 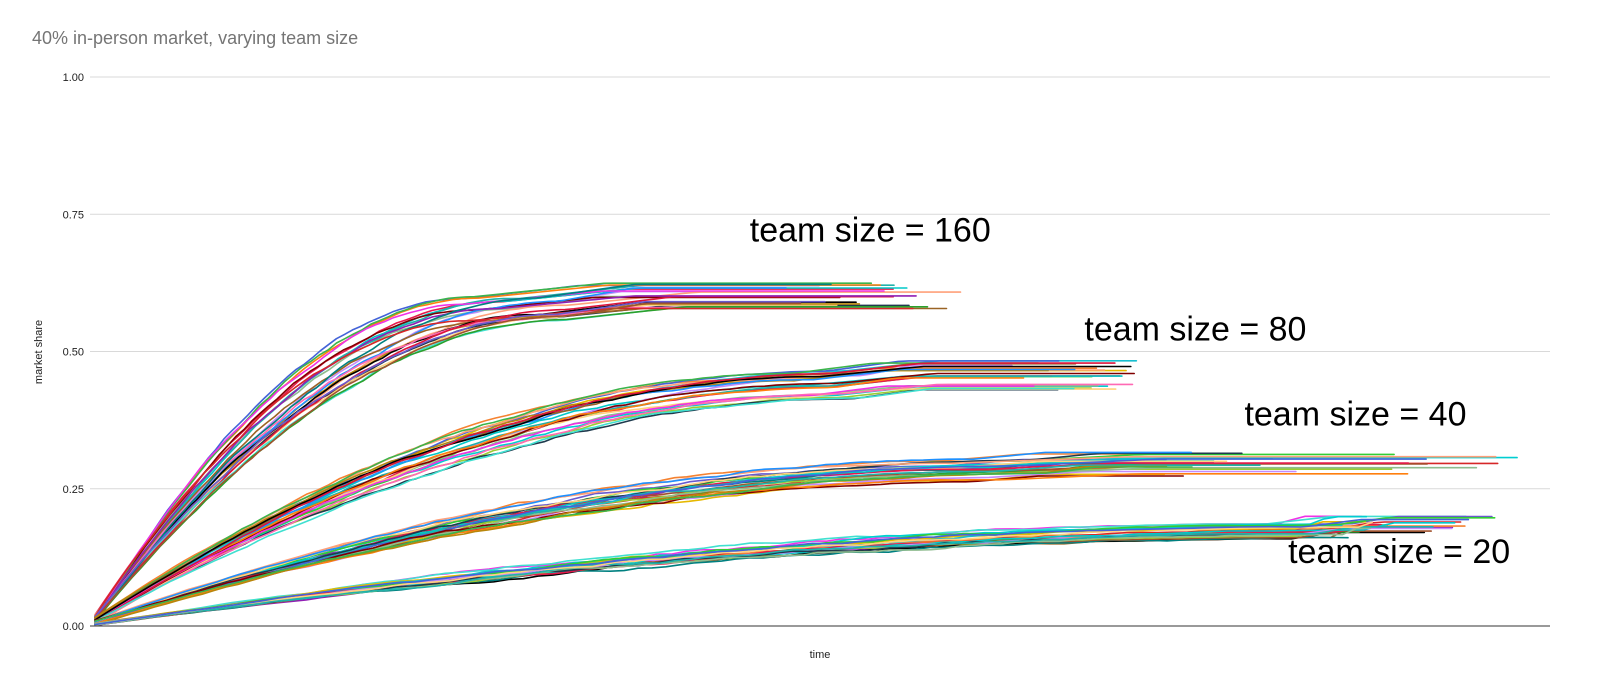 I want to click on y-tick-label: 1.00, so click(x=73, y=78).